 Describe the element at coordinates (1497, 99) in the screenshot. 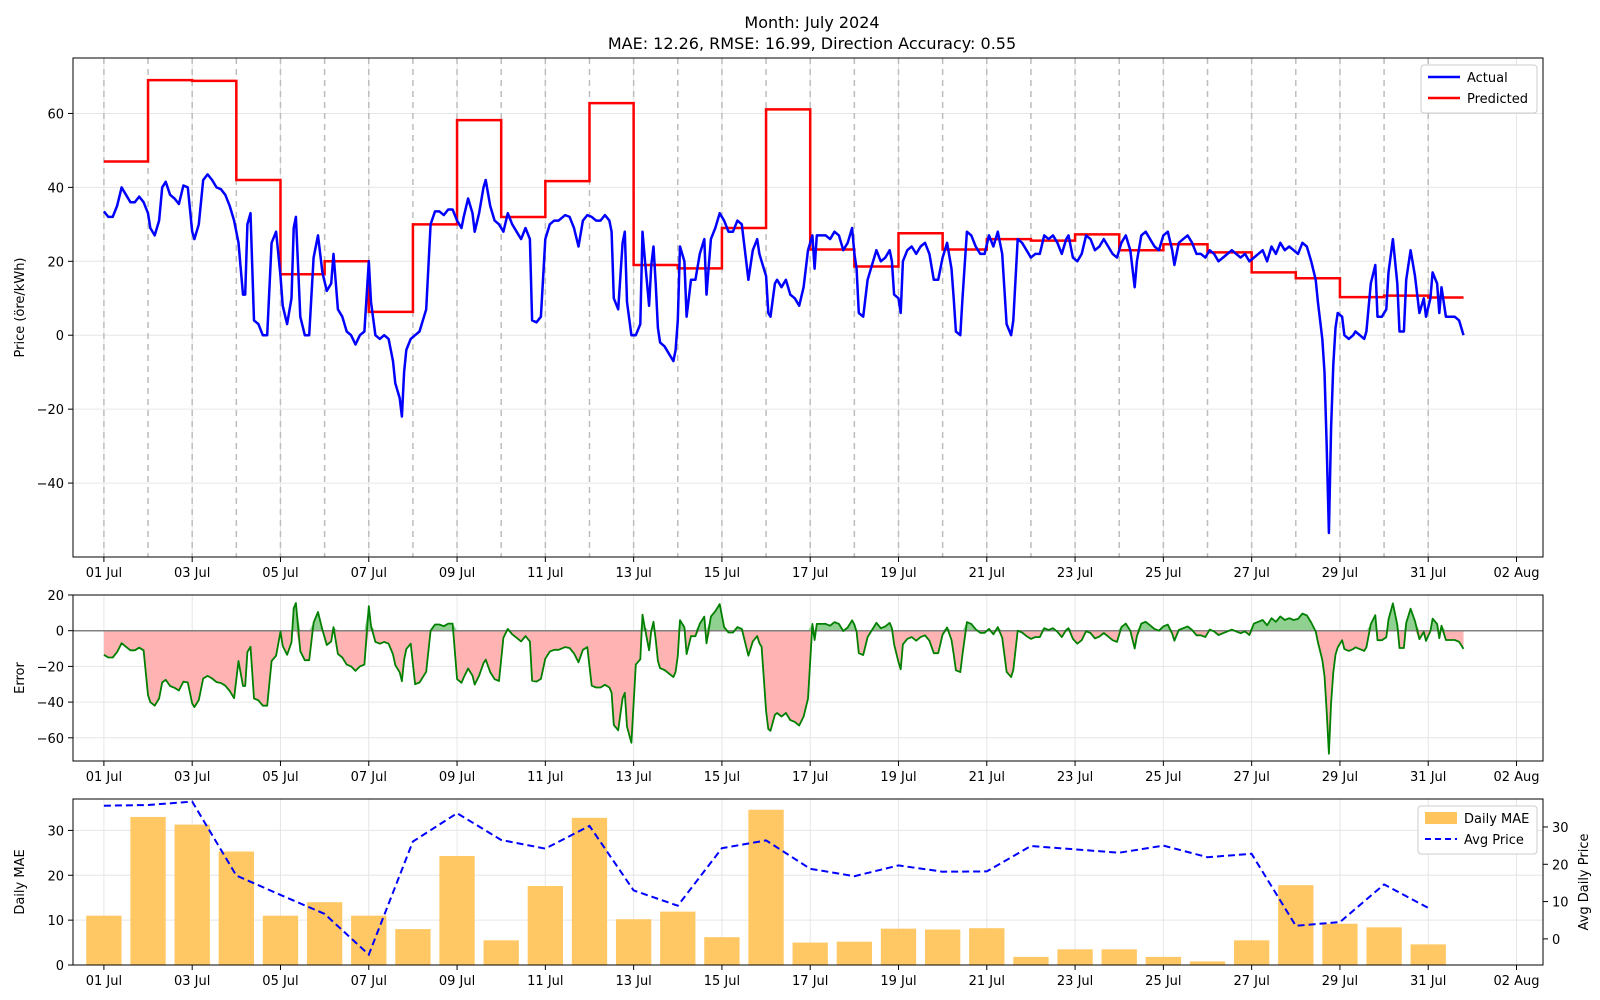

I see `legend-predicted-label: Predicted` at that location.